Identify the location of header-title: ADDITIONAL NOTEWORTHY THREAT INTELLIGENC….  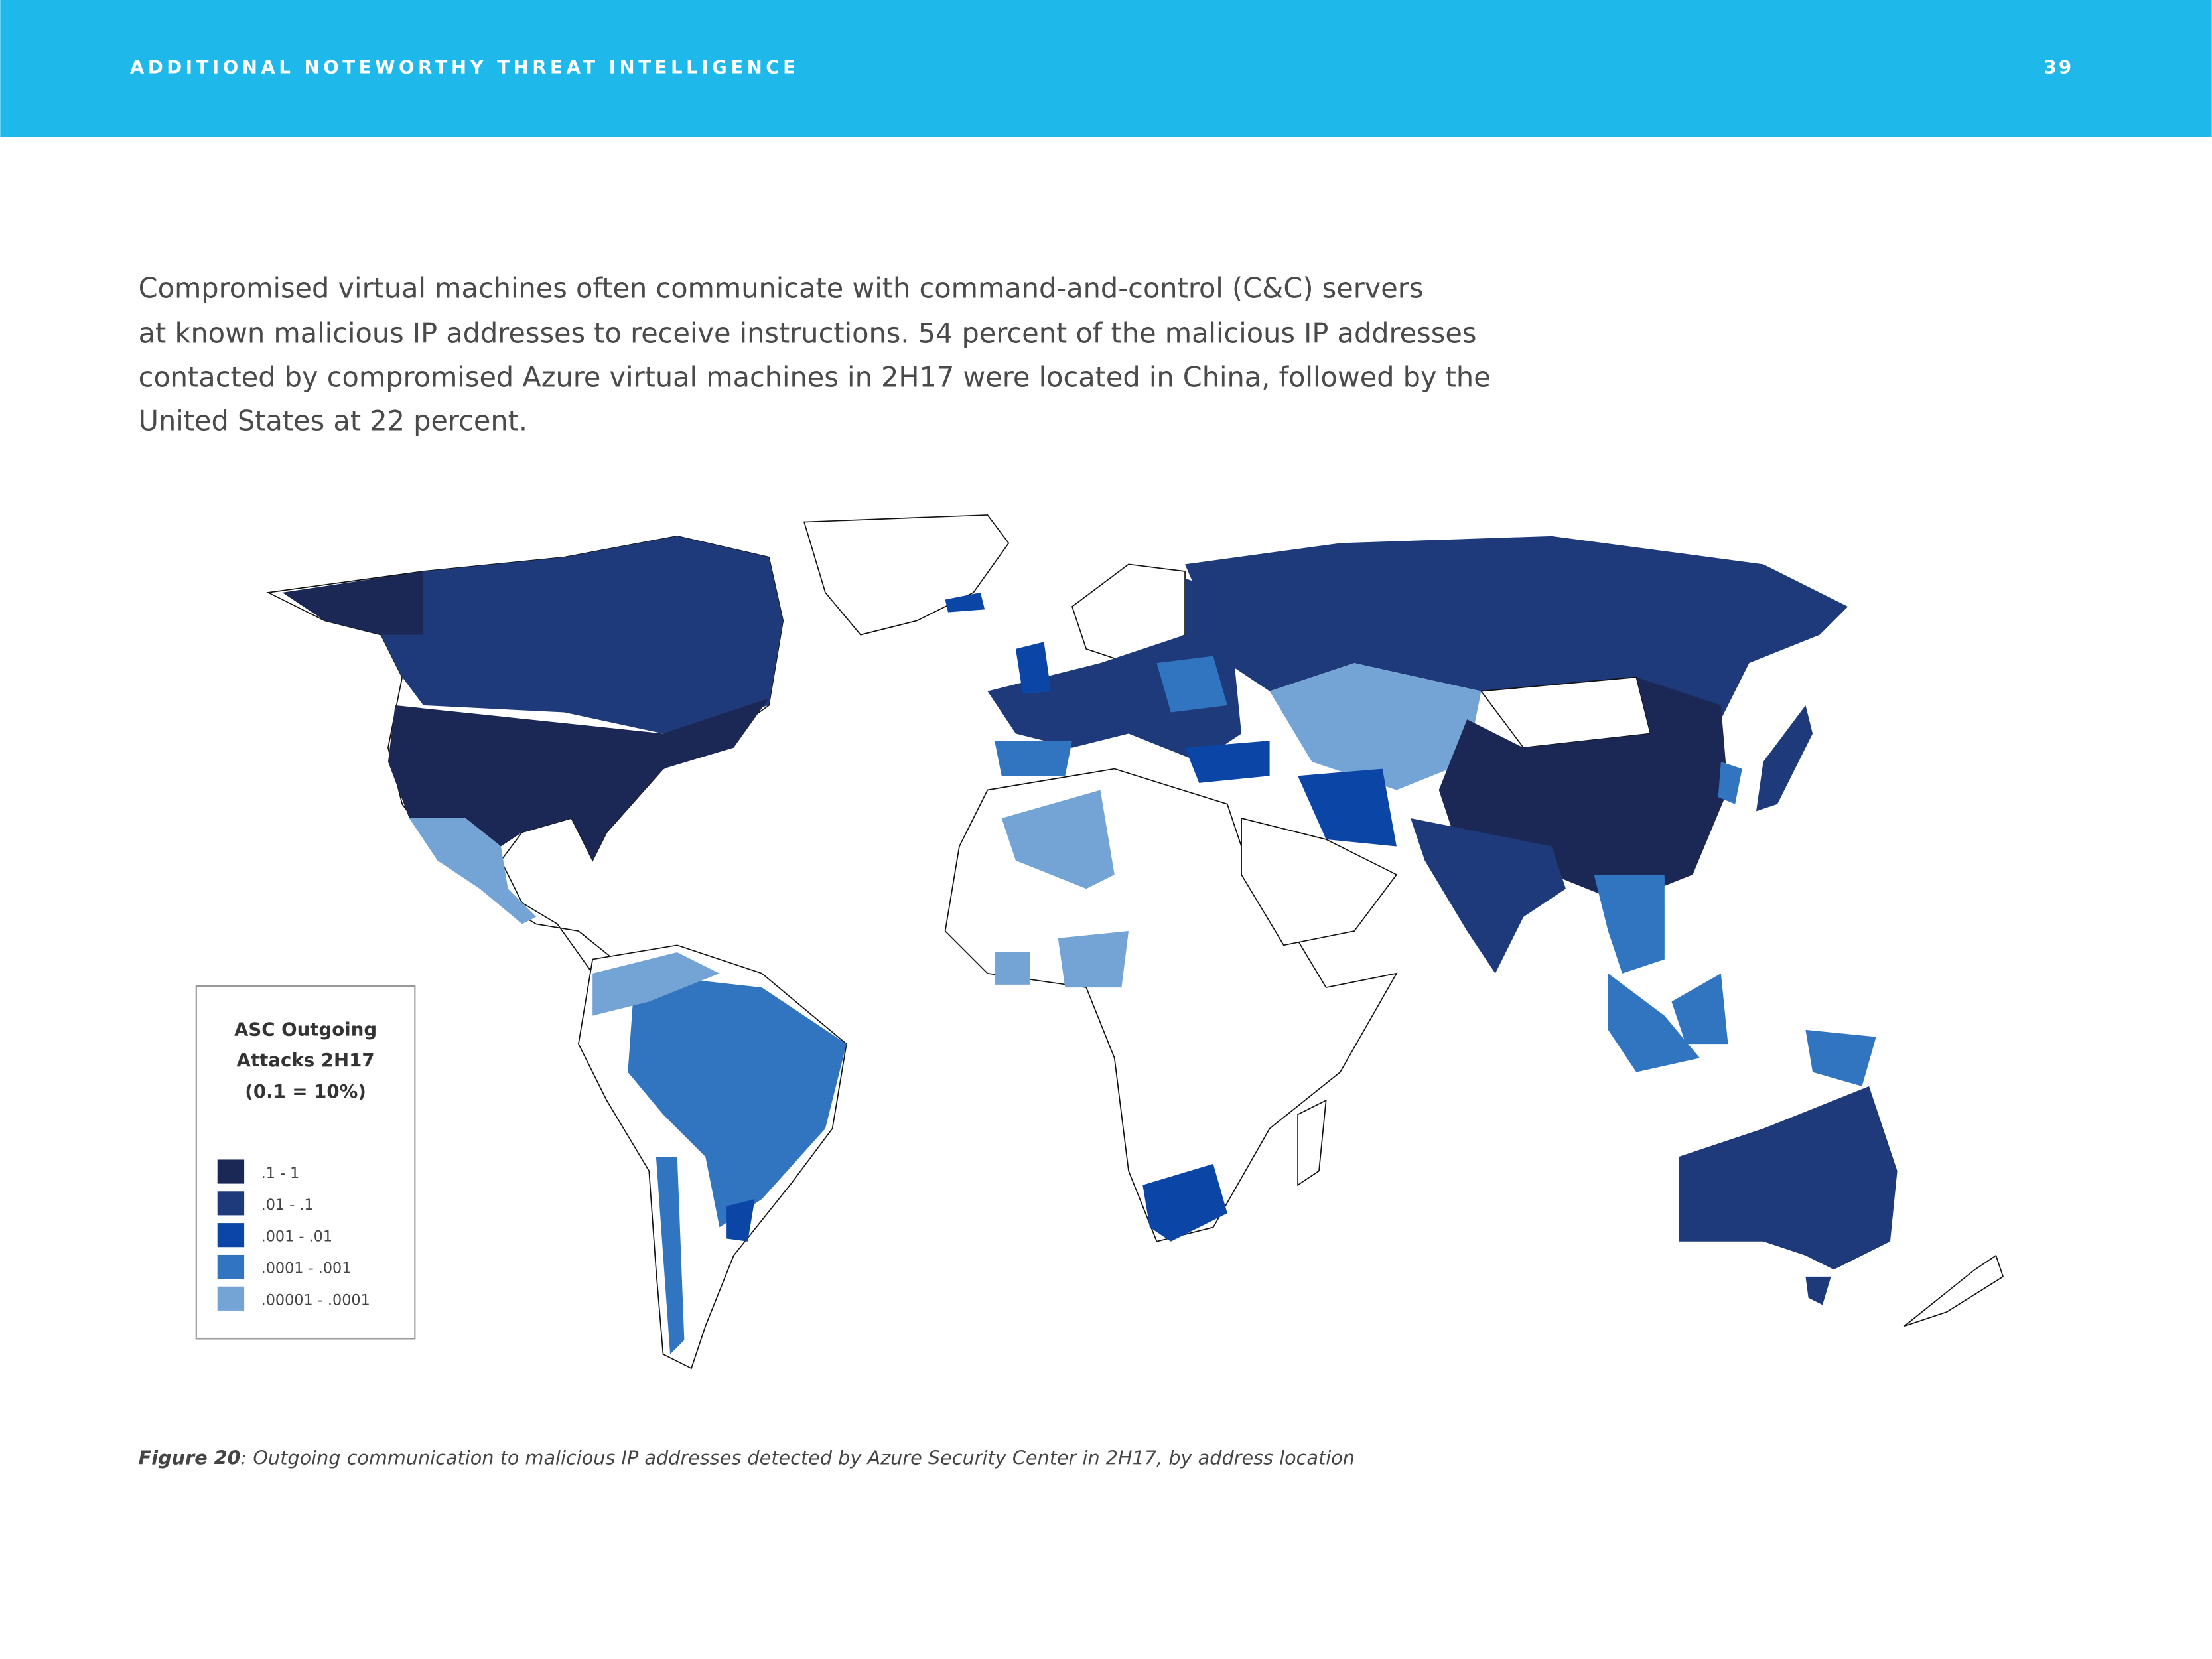
(464, 67).